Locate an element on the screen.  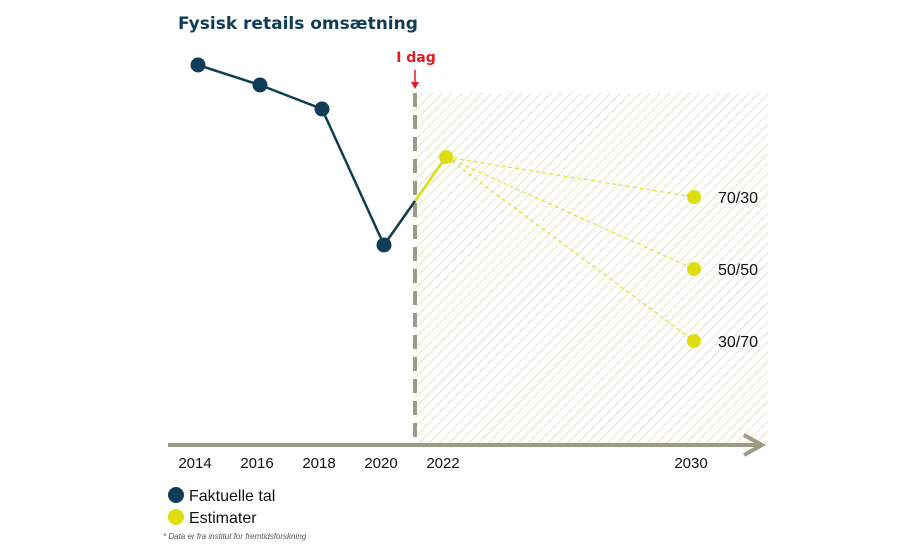
scenario-label: 70/30 is located at coordinates (738, 198).